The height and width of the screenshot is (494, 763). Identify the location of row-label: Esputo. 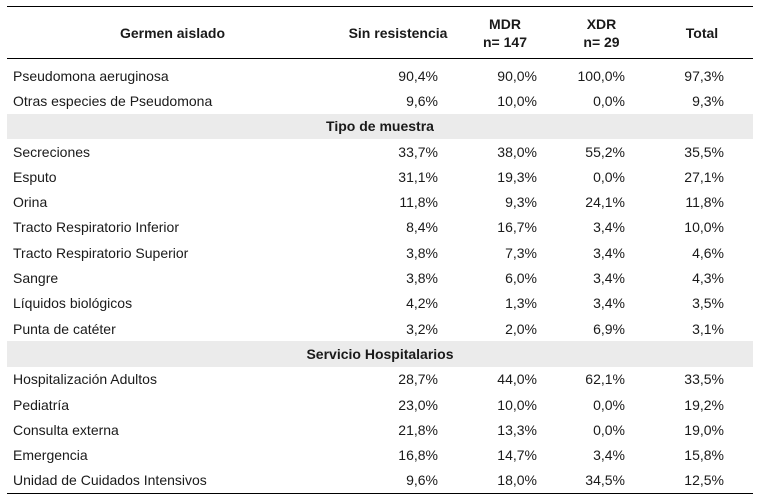
(35, 176).